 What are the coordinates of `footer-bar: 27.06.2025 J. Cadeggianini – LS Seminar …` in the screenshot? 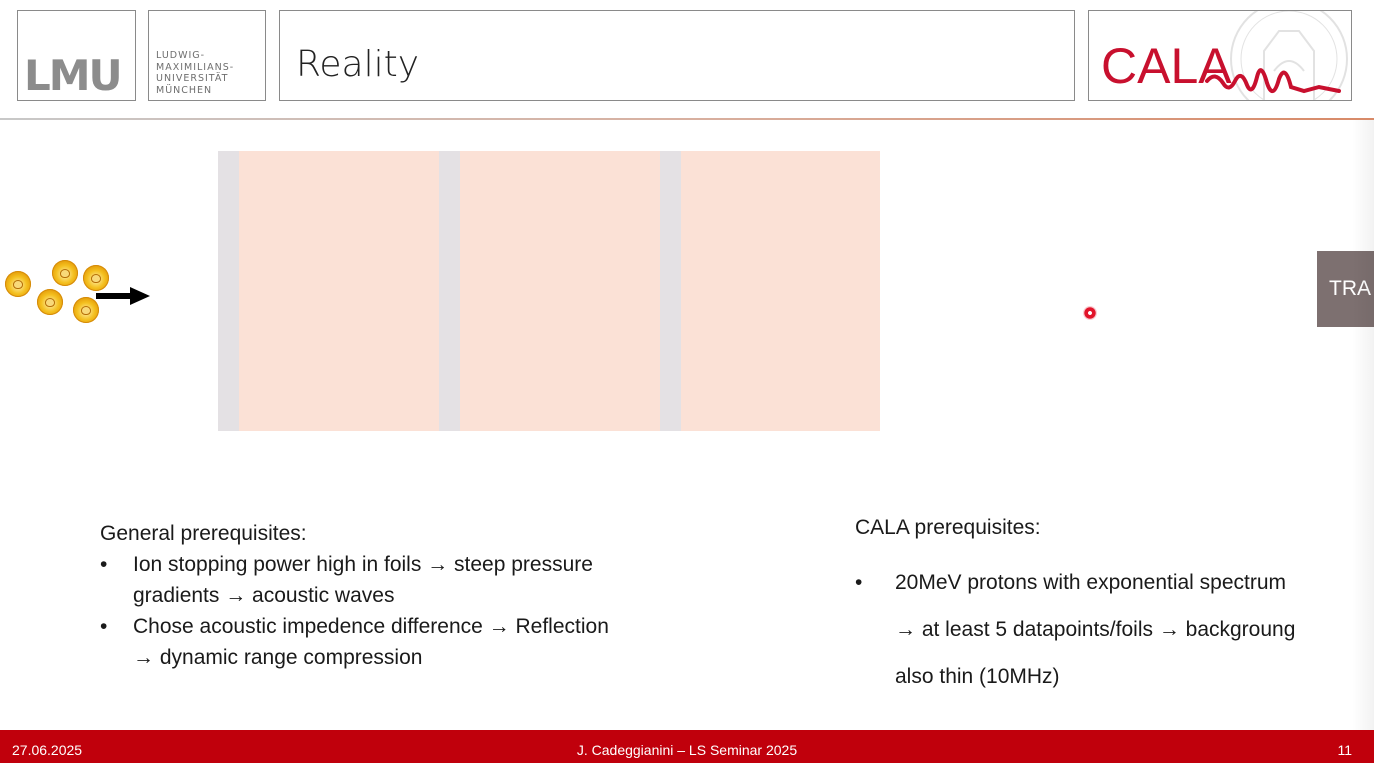 It's located at (687, 746).